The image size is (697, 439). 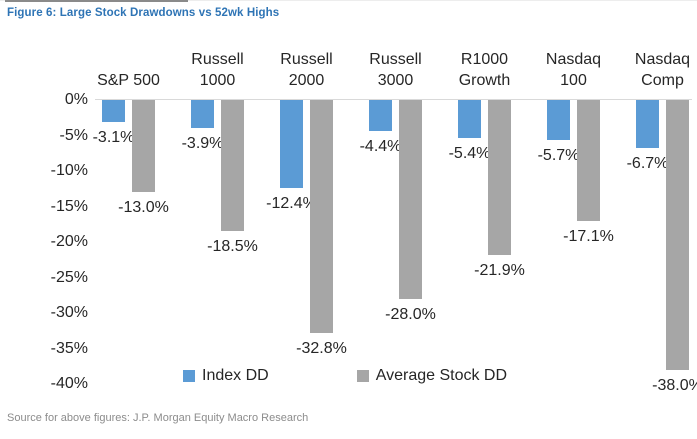 I want to click on category-label: Nasdaq 100, so click(x=573, y=70).